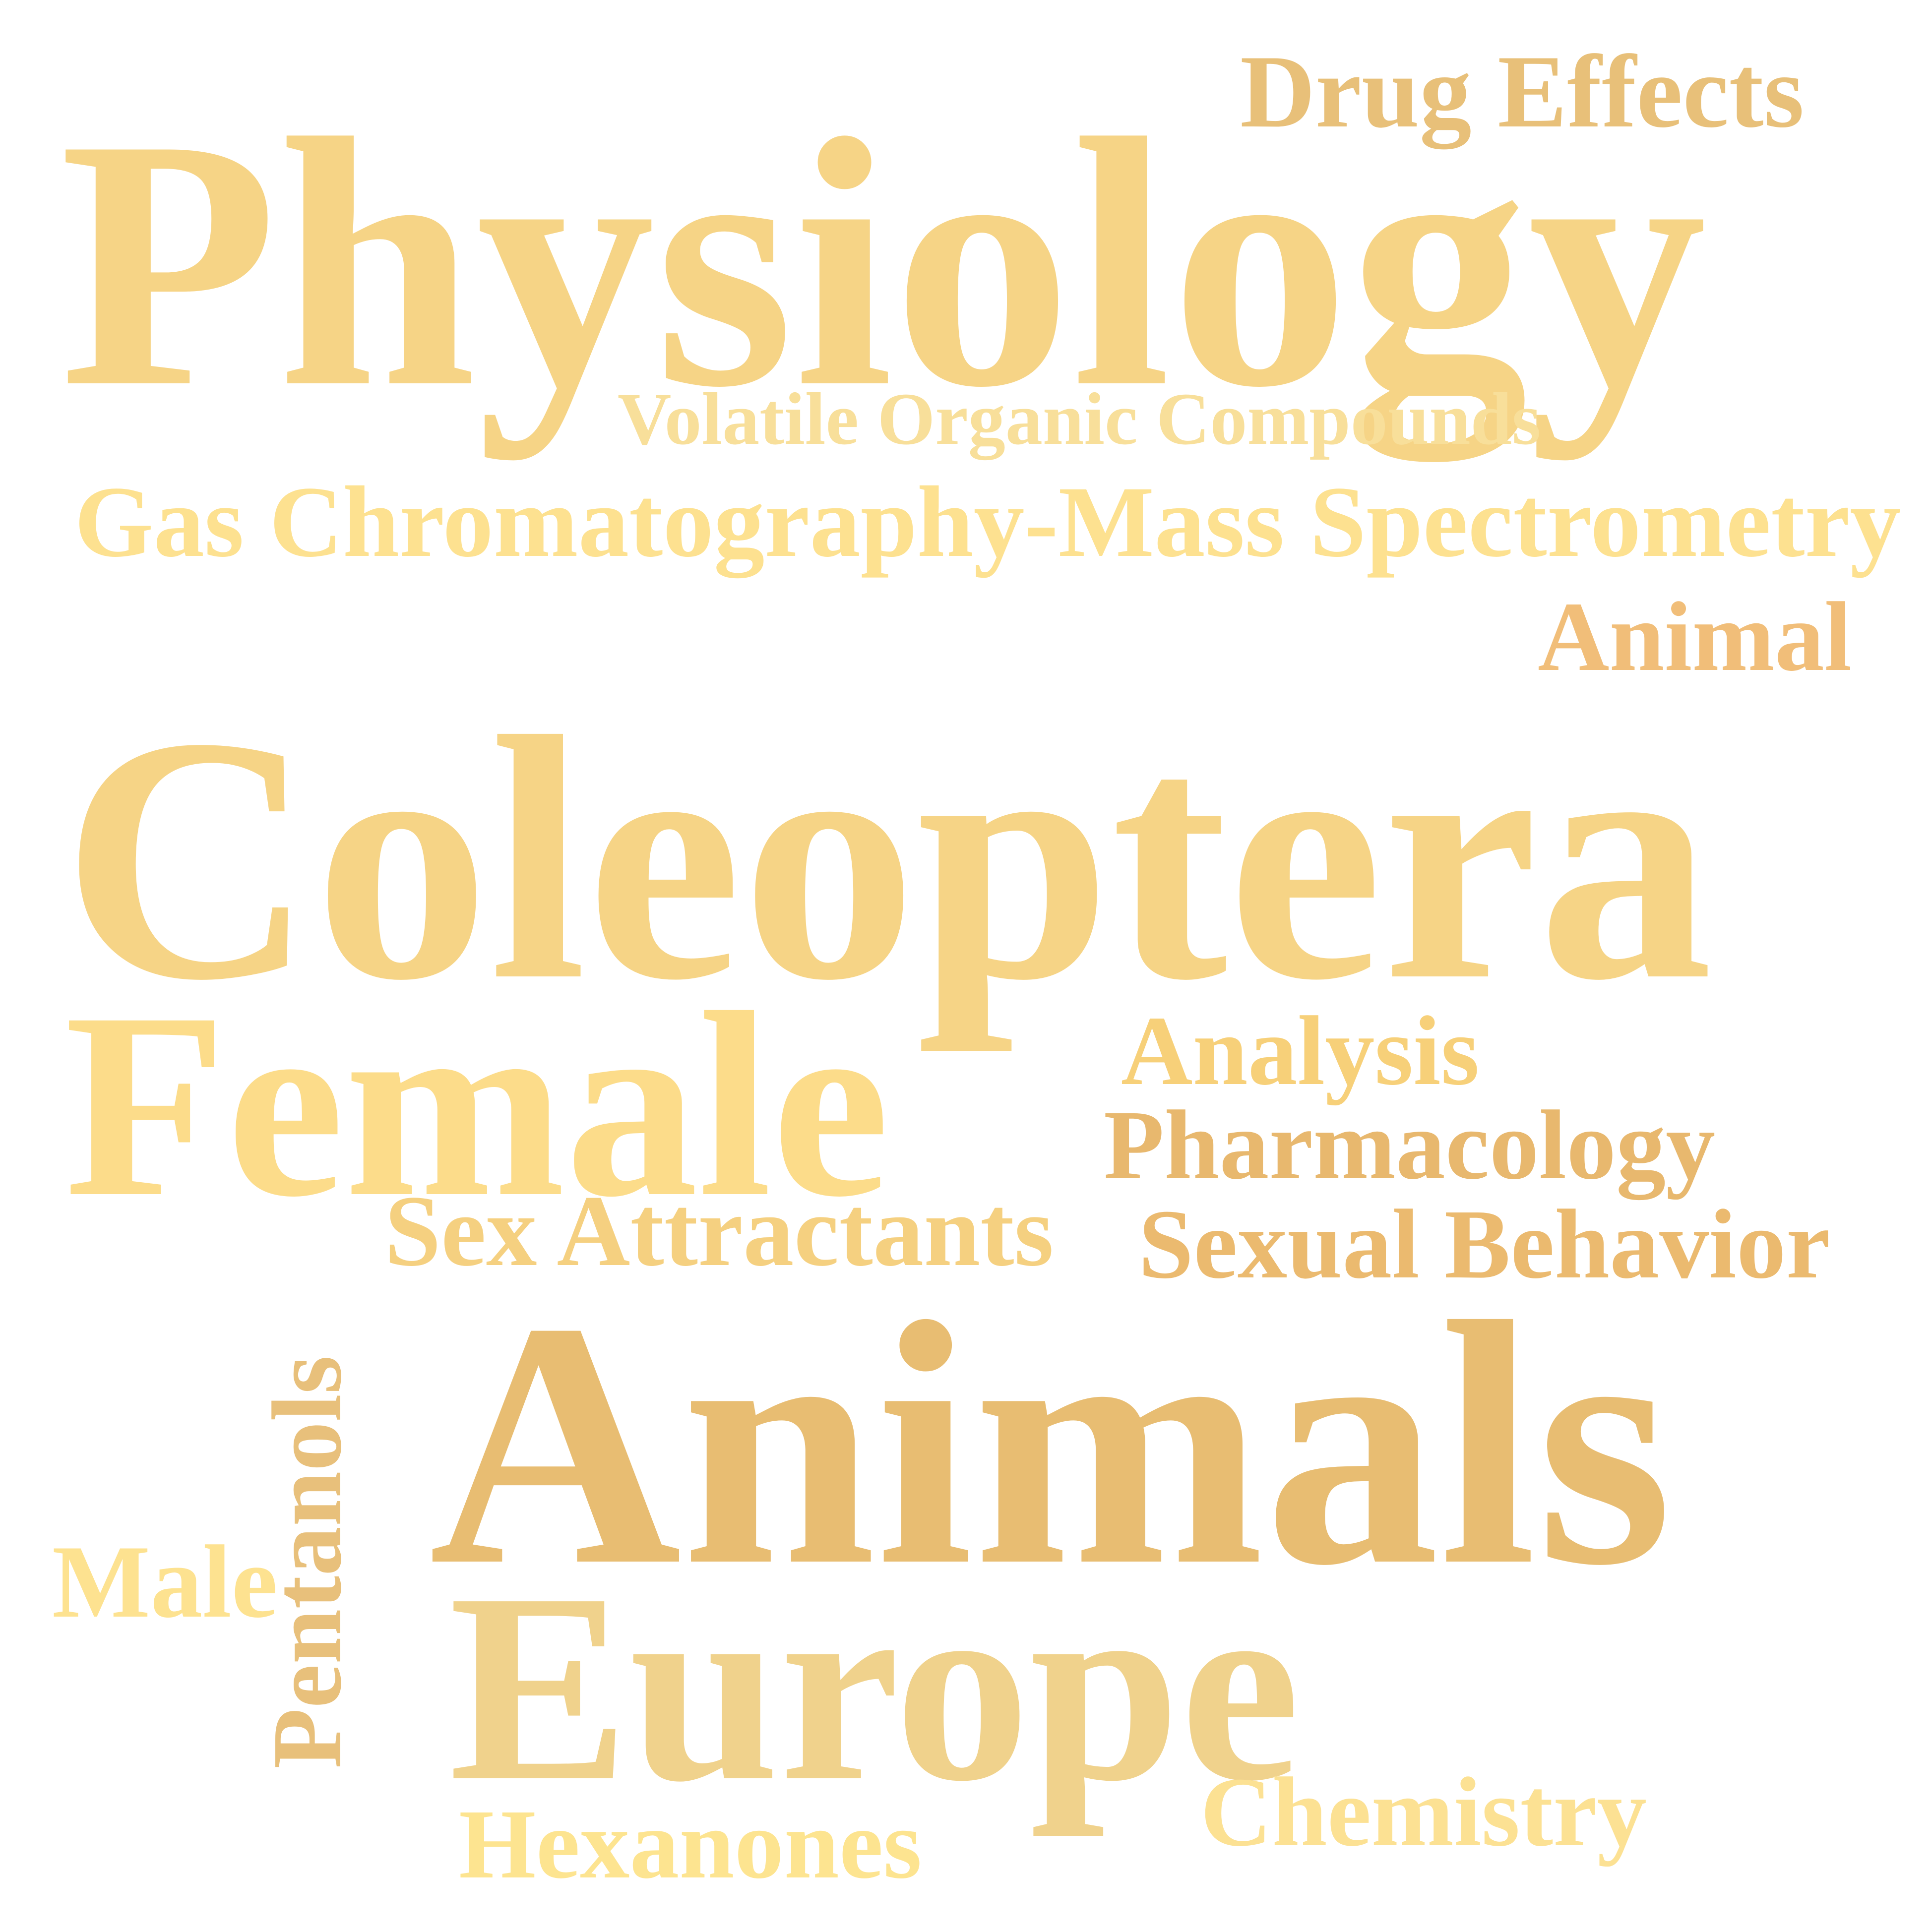 This screenshot has width=1932, height=1932. Describe the element at coordinates (1522, 91) in the screenshot. I see `word-drug-effects: Drug Effects` at that location.